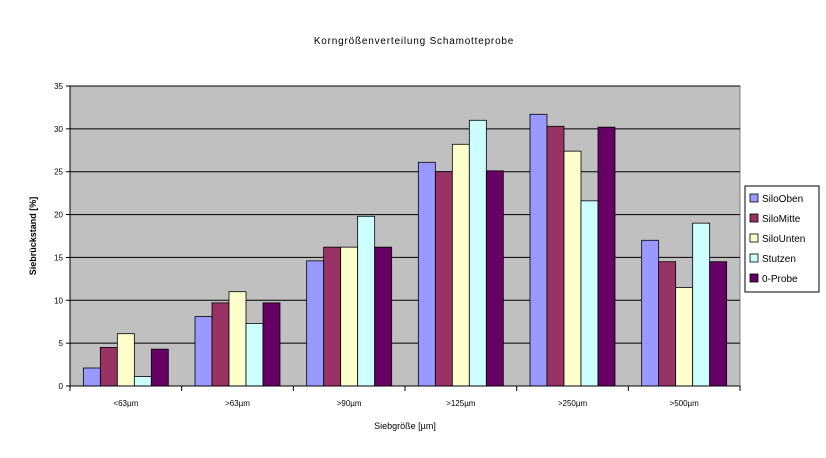 The image size is (826, 458). What do you see at coordinates (779, 259) in the screenshot?
I see `legend-label: Stutzen` at bounding box center [779, 259].